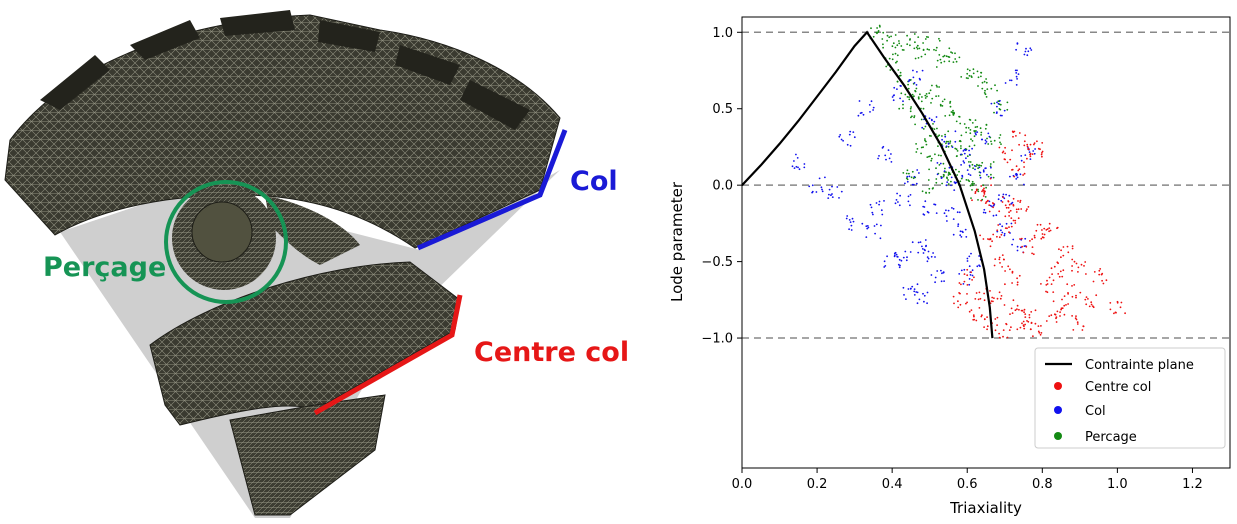 The height and width of the screenshot is (524, 1237). I want to click on x-tick-label: 0.8, so click(1042, 484).